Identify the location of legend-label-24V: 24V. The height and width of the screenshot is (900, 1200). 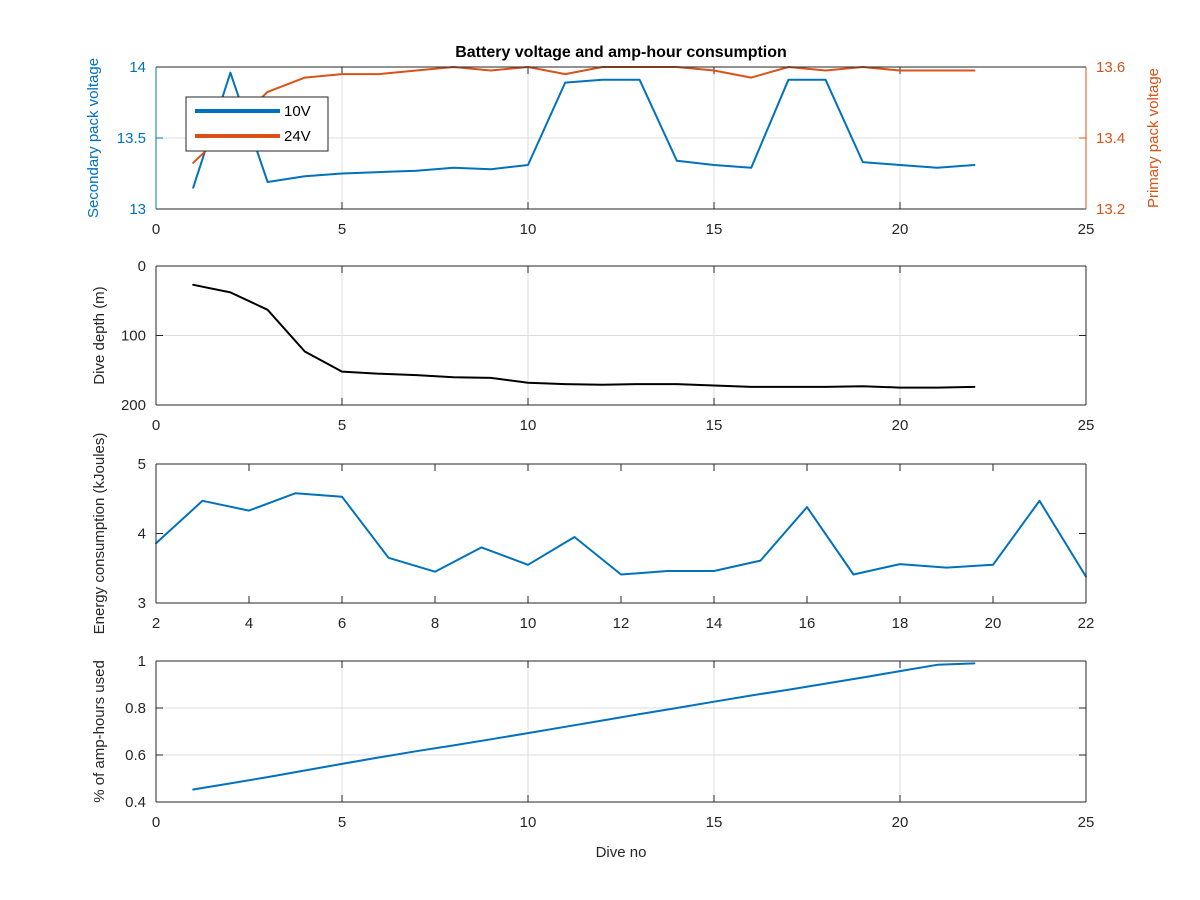
(297, 136).